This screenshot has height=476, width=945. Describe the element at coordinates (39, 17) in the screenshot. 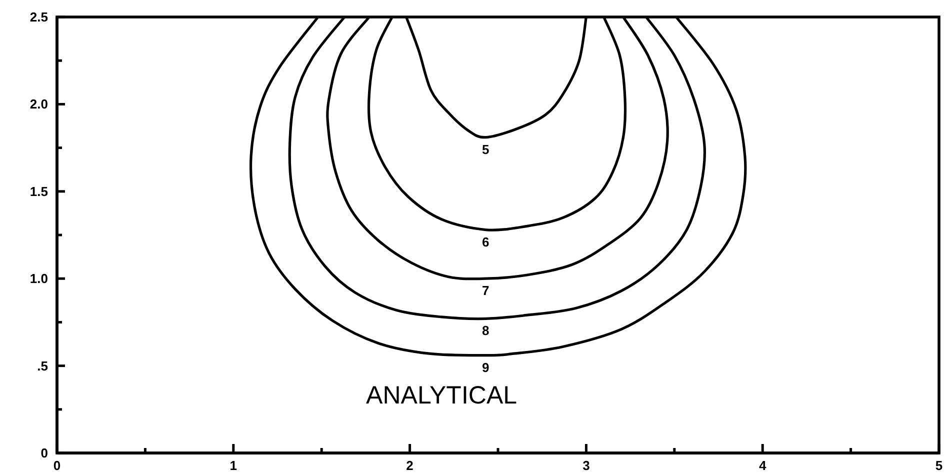

I see `y-tick-label: 2.5` at that location.